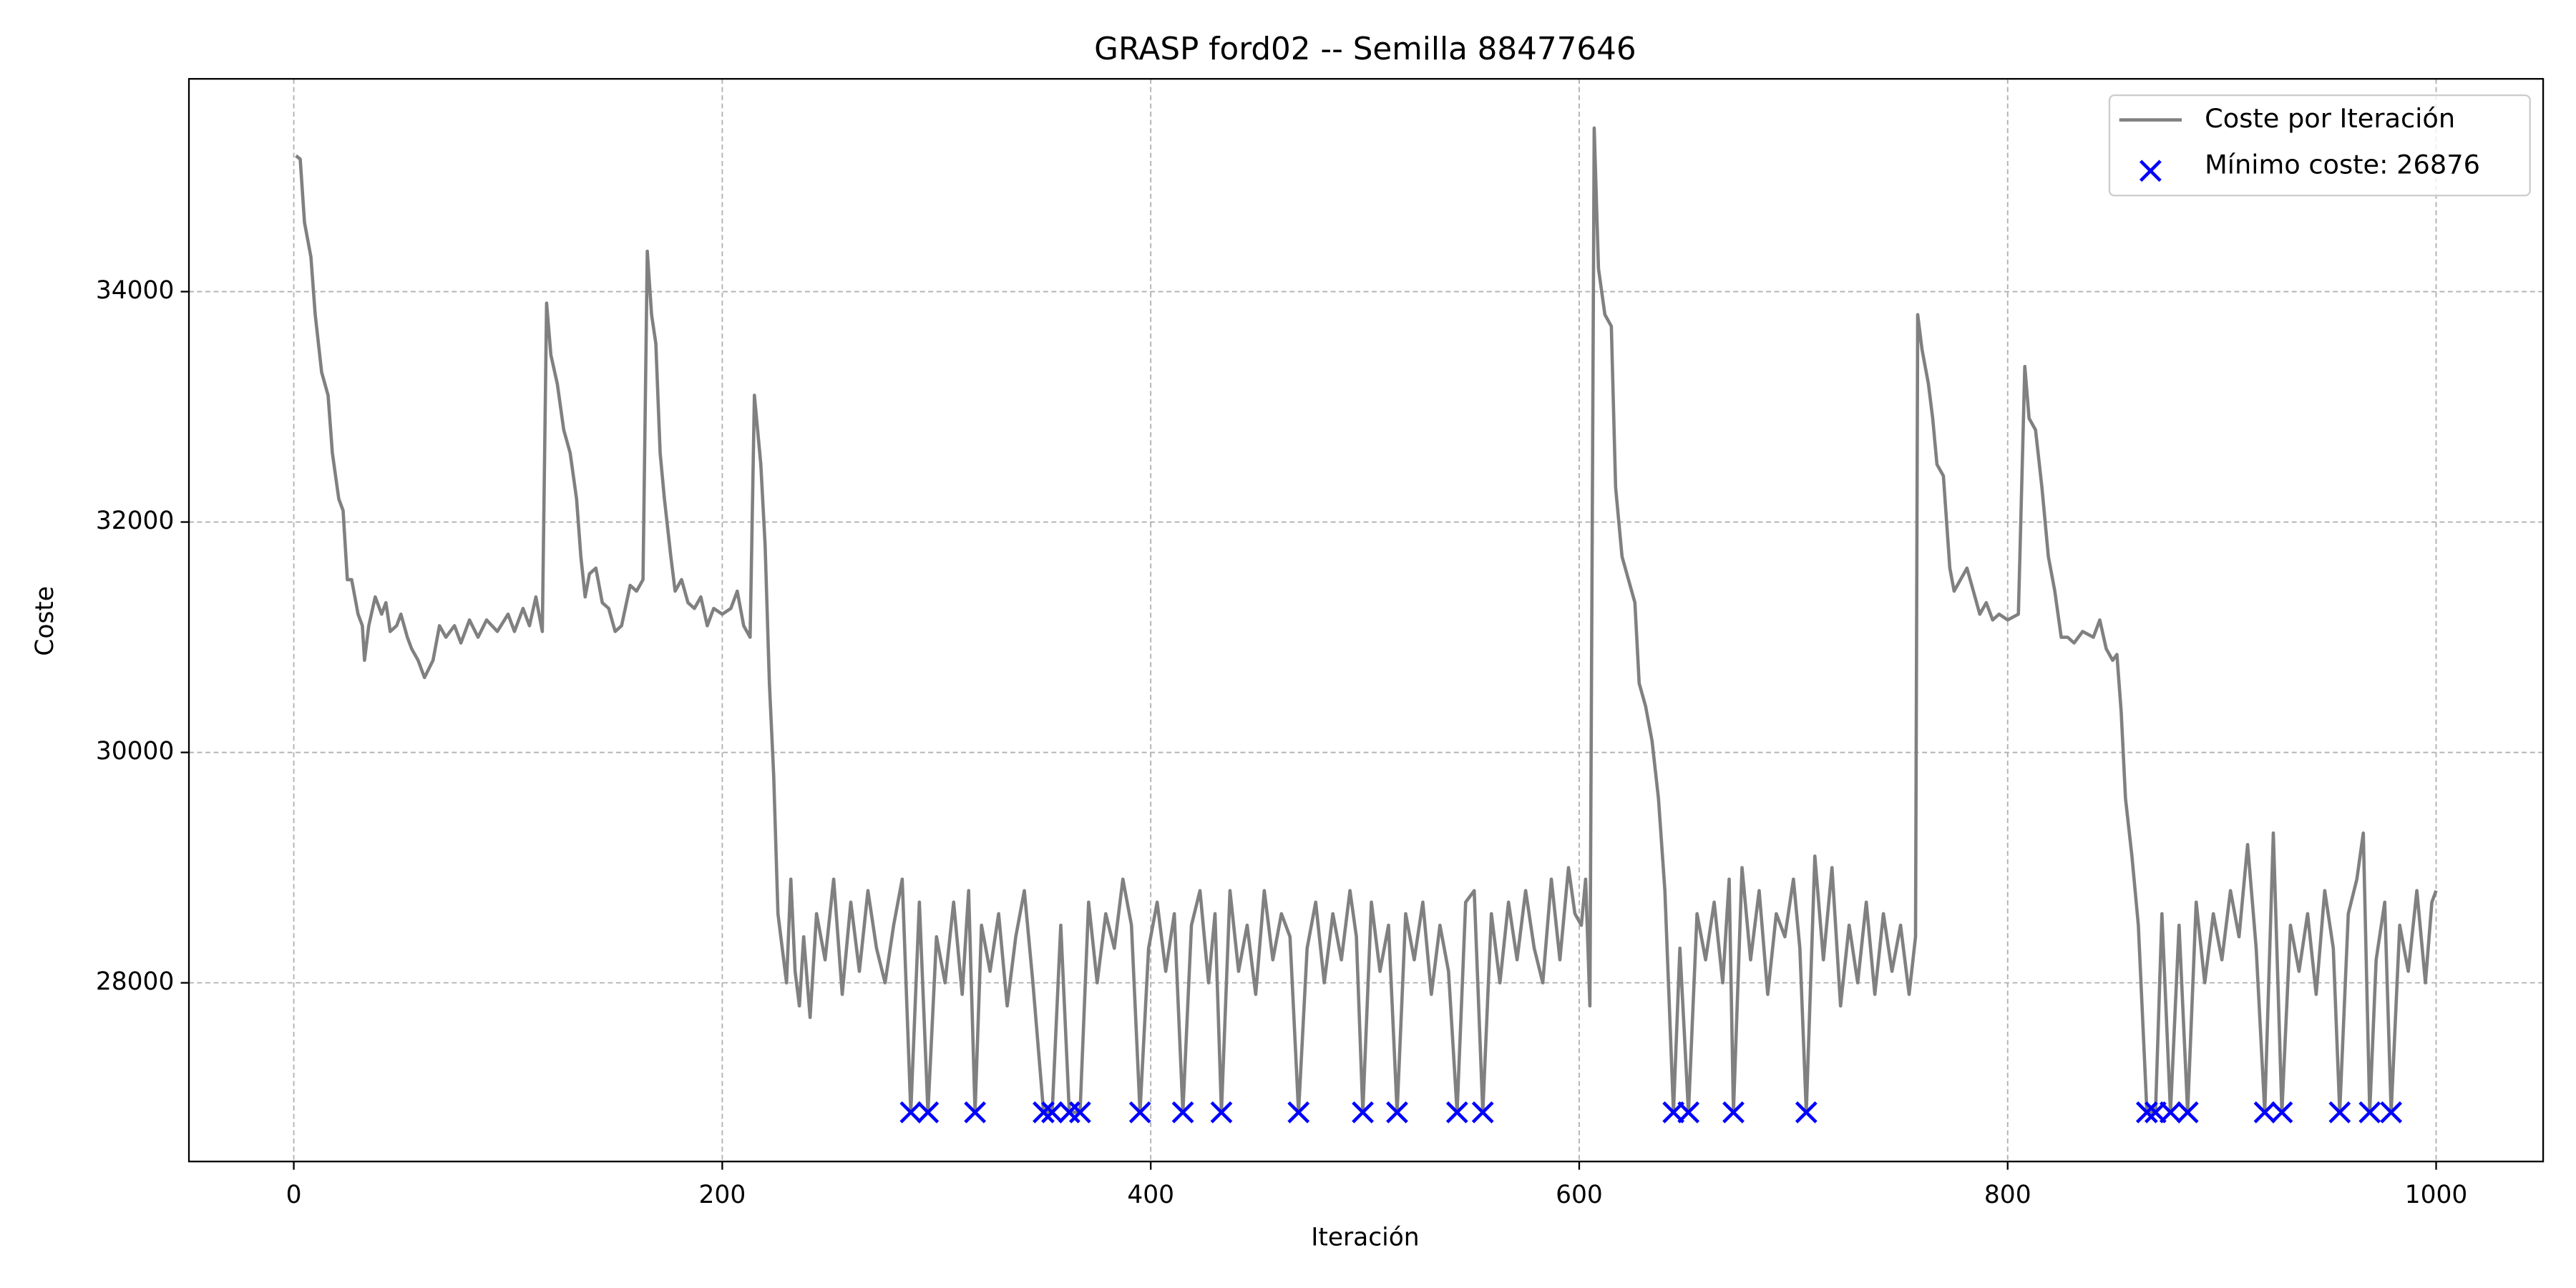 Image resolution: width=2576 pixels, height=1288 pixels. What do you see at coordinates (2007, 1195) in the screenshot?
I see `x-tick-label: 800` at bounding box center [2007, 1195].